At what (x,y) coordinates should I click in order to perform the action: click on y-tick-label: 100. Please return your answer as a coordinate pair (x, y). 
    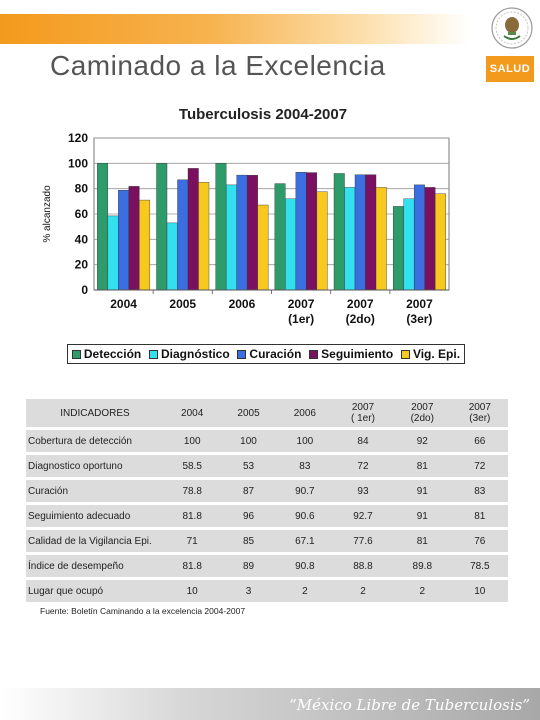
    Looking at the image, I should click on (78, 163).